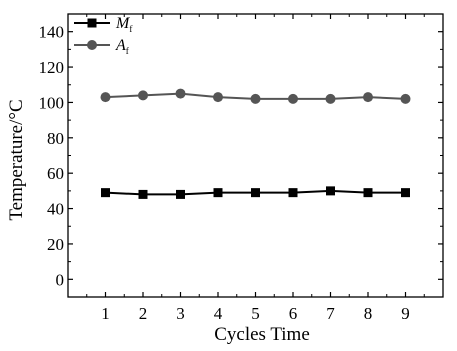  What do you see at coordinates (55, 173) in the screenshot?
I see `y-tick-label: 60` at bounding box center [55, 173].